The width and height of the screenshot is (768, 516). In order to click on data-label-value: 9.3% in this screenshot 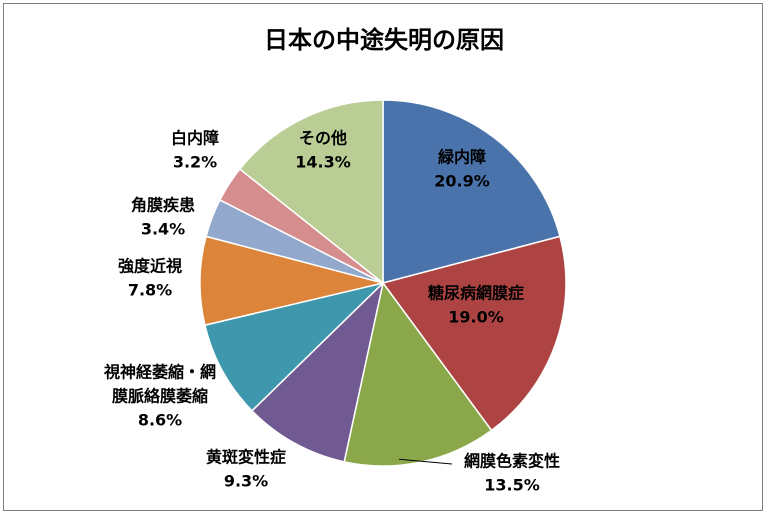, I will do `click(246, 481)`.